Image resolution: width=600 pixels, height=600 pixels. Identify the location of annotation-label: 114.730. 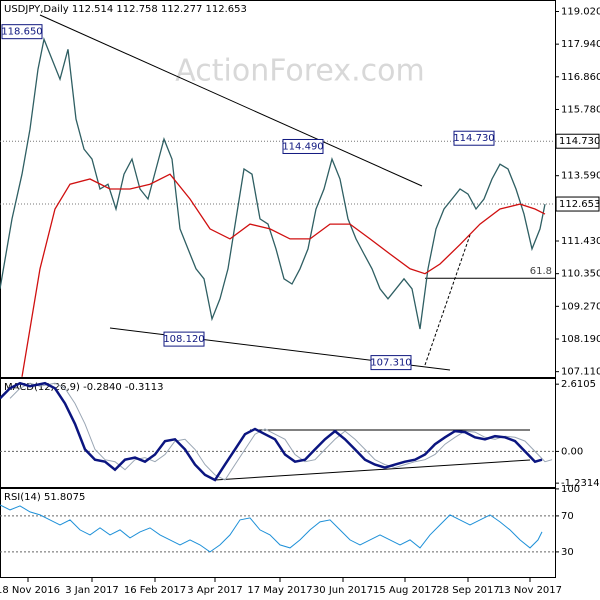
(473, 138).